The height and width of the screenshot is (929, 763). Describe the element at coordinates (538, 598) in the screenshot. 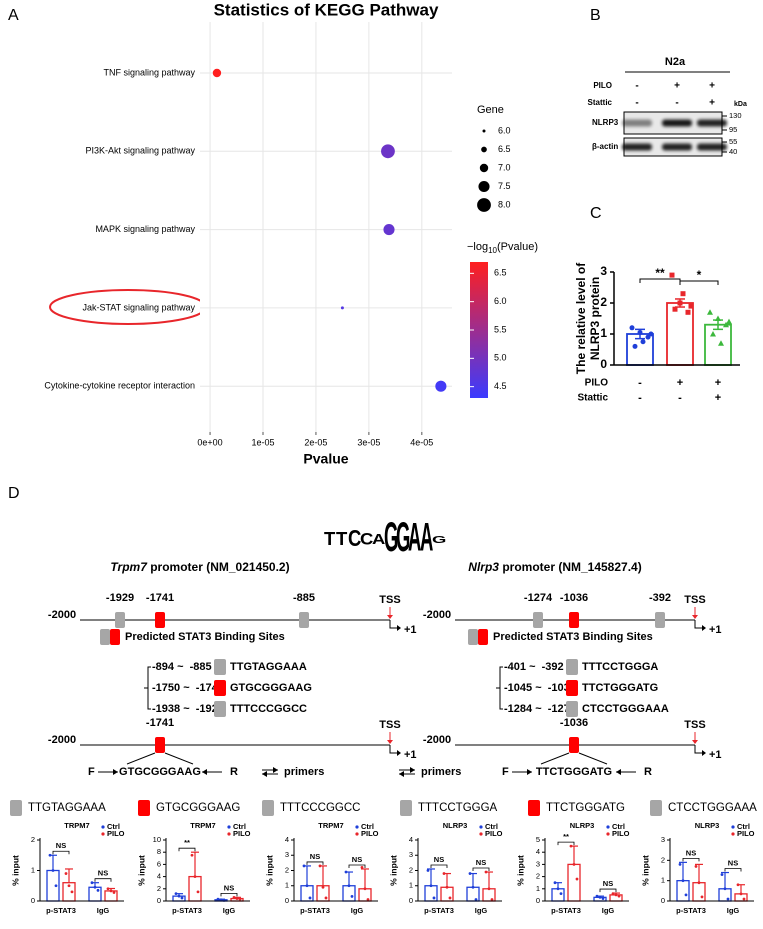

I see `site-label: -1274` at that location.